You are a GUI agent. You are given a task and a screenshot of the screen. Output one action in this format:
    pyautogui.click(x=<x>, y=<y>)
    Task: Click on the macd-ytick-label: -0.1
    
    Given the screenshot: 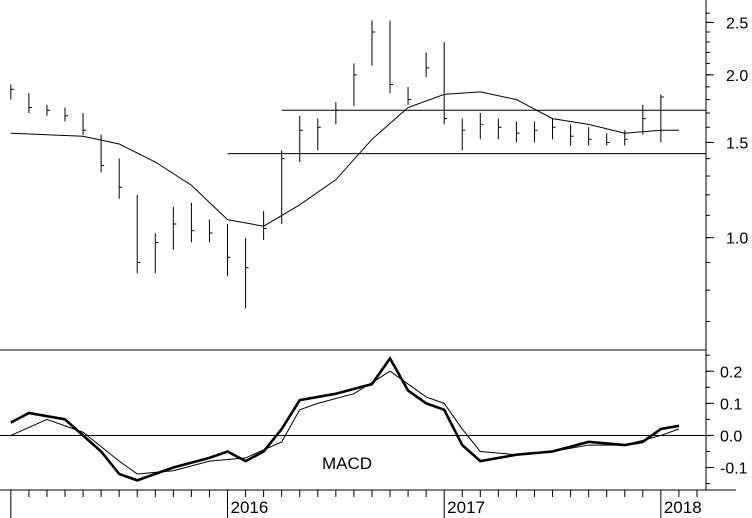 What is the action you would take?
    pyautogui.click(x=734, y=469)
    